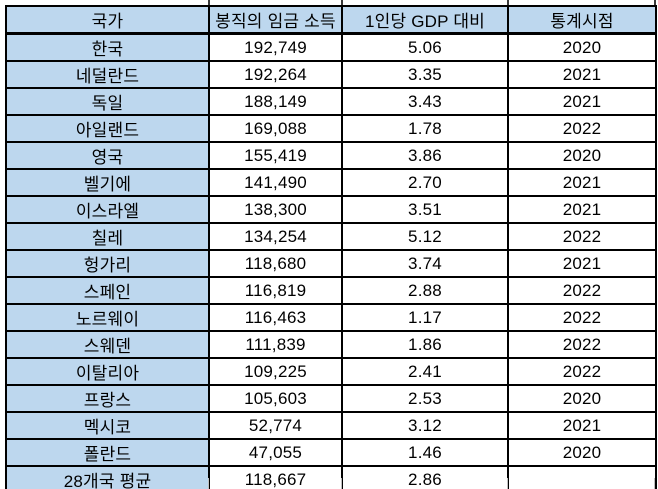 This screenshot has width=658, height=489. Describe the element at coordinates (107, 452) in the screenshot. I see `country-cell: 폴란드` at that location.